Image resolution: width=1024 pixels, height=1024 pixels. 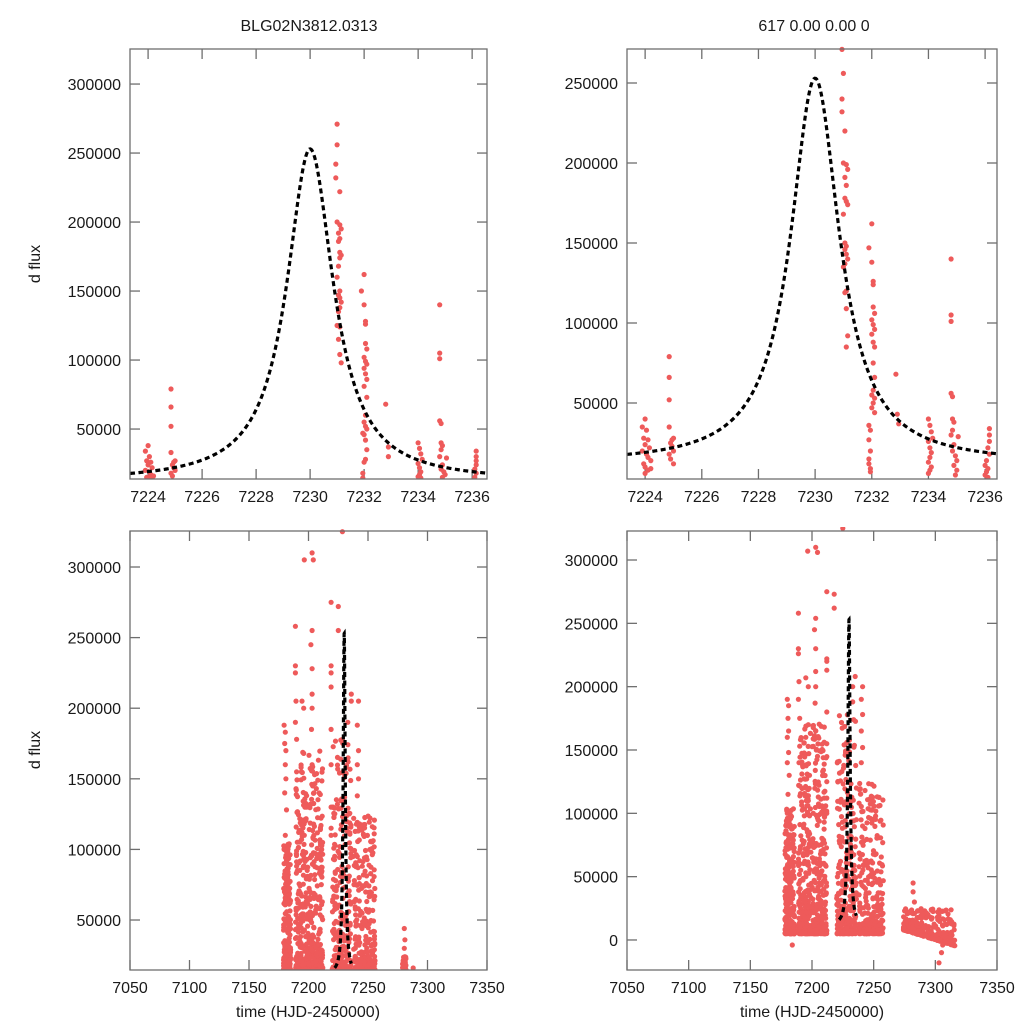 What do you see at coordinates (94, 850) in the screenshot?
I see `y-tick-label: 100000` at bounding box center [94, 850].